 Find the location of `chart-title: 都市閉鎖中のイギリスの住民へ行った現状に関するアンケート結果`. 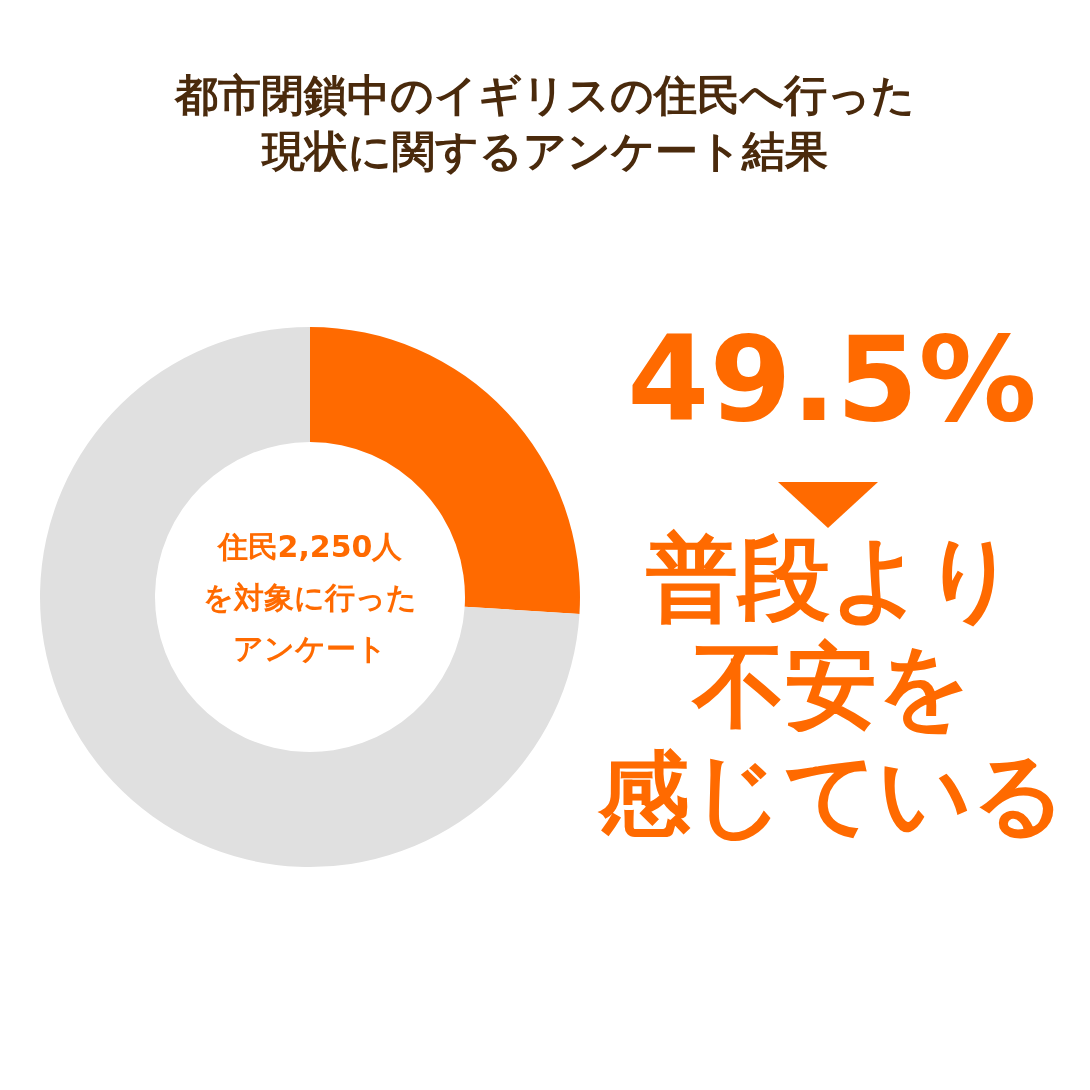

chart-title: 都市閉鎖中のイギリスの住民へ行った現状に関するアンケート結果 is located at coordinates (544, 123).